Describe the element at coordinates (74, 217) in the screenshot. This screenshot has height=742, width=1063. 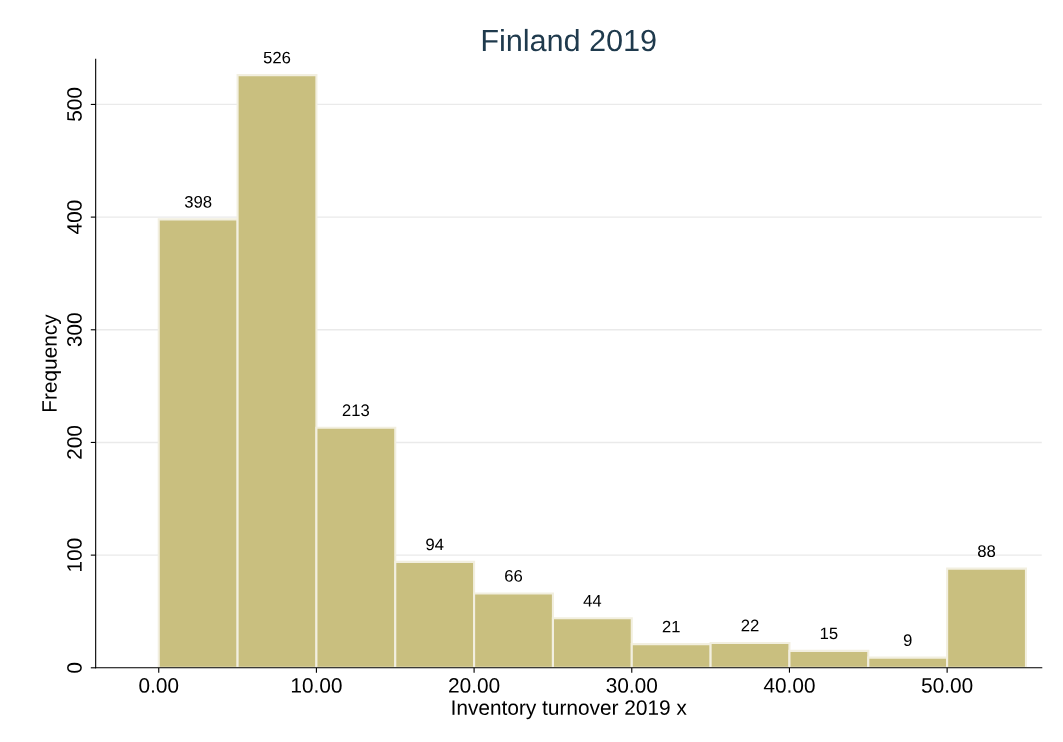
I see `y-tick-label: 400` at that location.